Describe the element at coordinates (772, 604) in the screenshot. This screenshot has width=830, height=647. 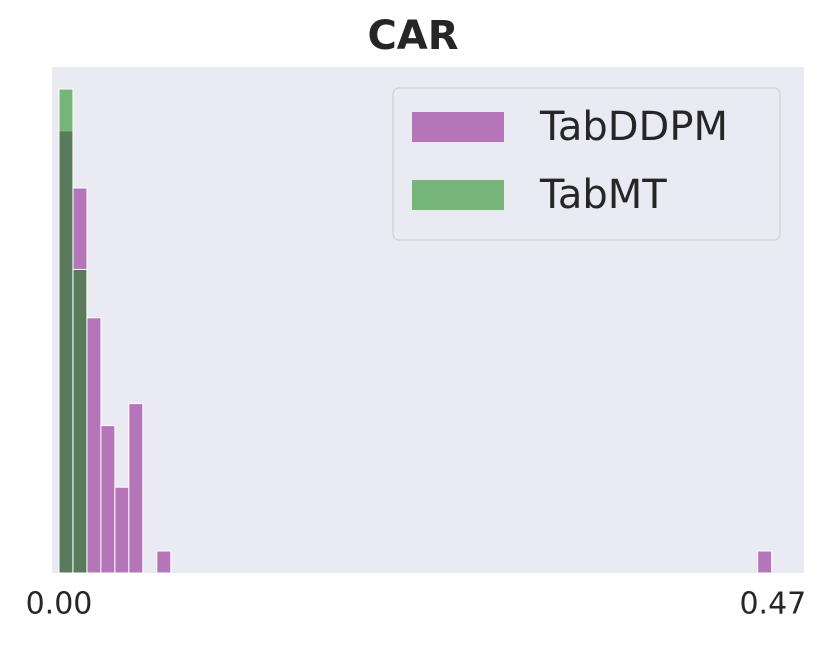
I see `x-tick-label: 0.47` at that location.